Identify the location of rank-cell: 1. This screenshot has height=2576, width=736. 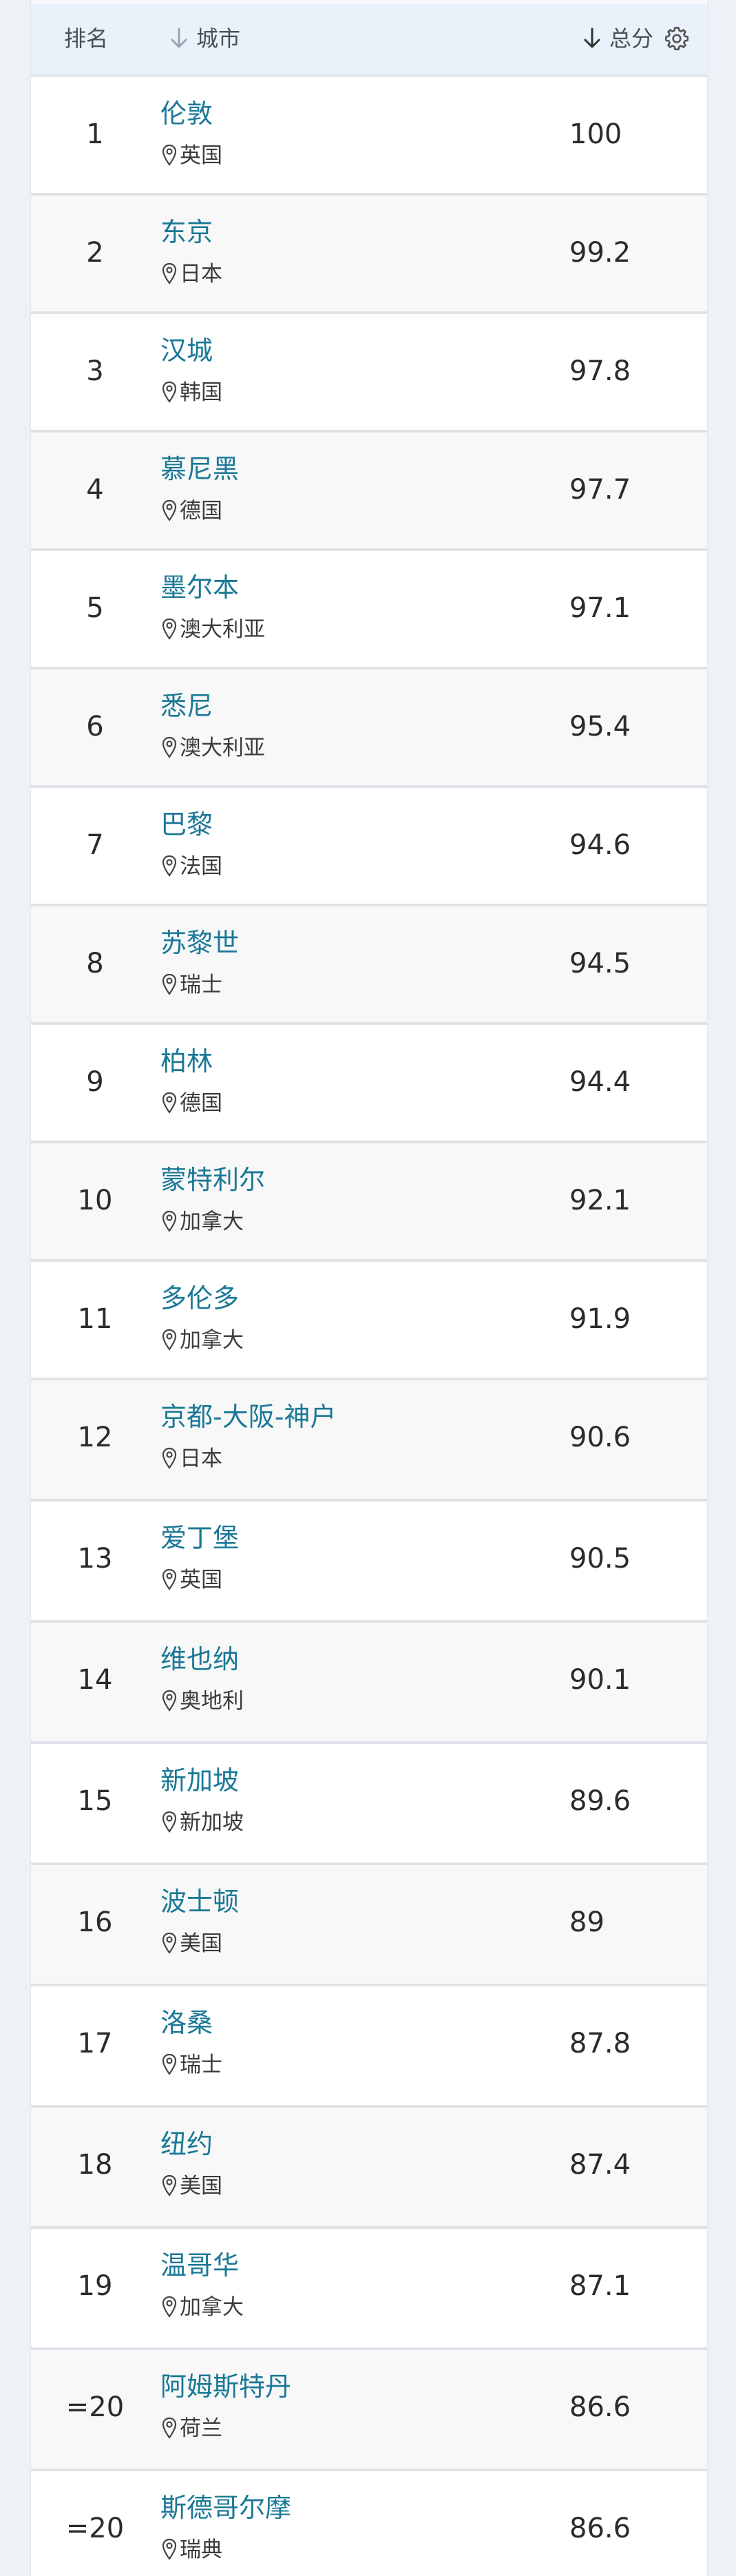
(95, 134).